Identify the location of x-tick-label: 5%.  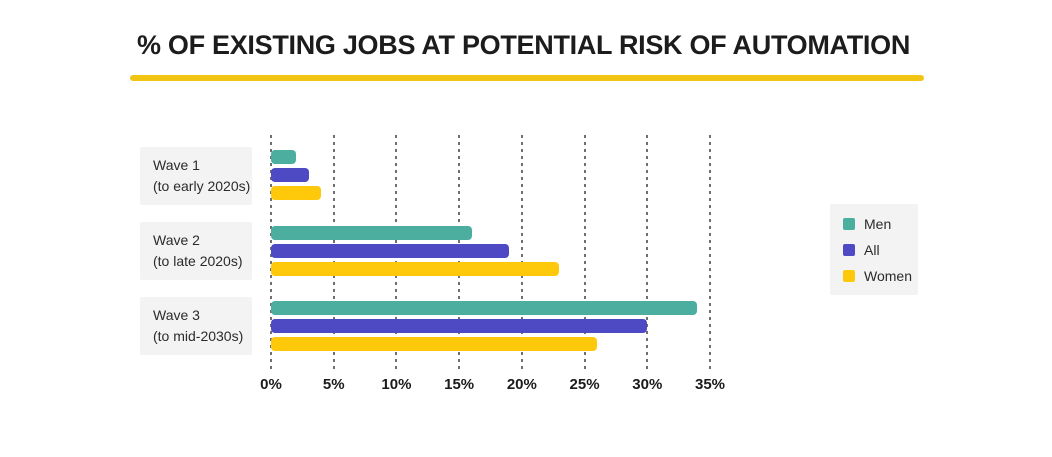
(333, 384).